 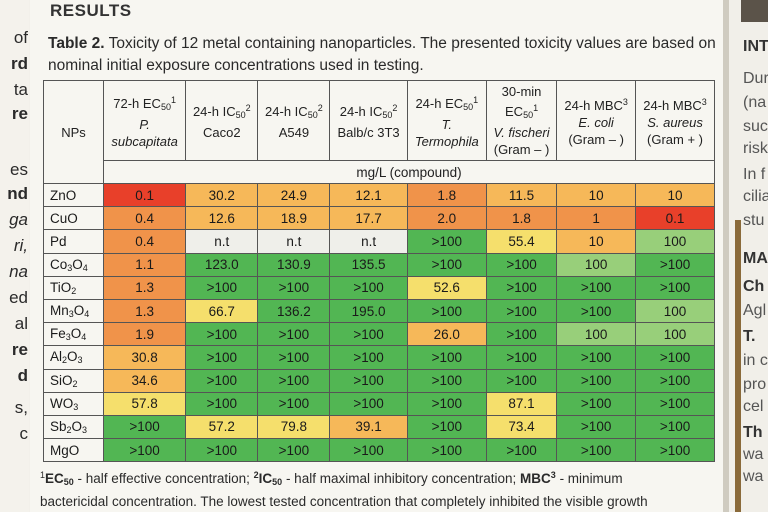 What do you see at coordinates (20, 245) in the screenshot?
I see `left-fragment: ri,` at bounding box center [20, 245].